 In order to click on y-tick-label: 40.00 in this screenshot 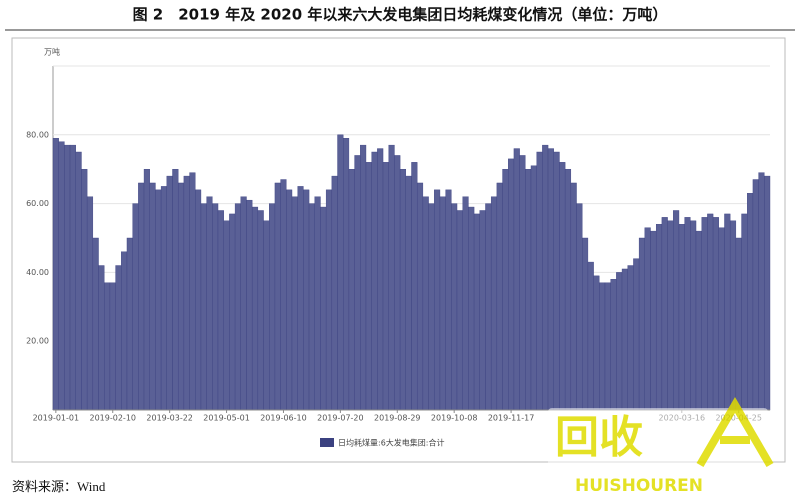, I will do `click(37, 272)`.